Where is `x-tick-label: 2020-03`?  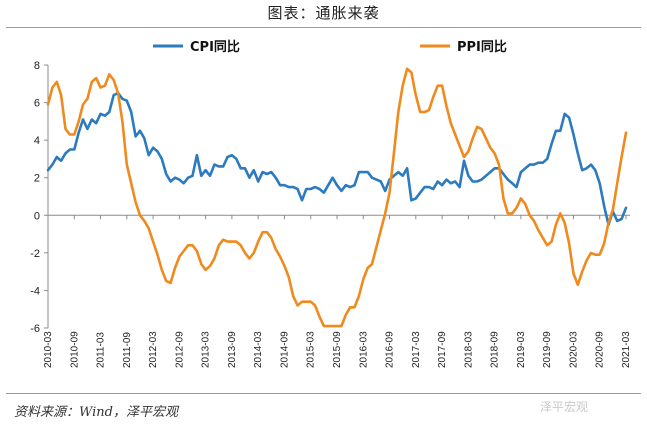 x-tick-label: 2020-03 is located at coordinates (573, 349).